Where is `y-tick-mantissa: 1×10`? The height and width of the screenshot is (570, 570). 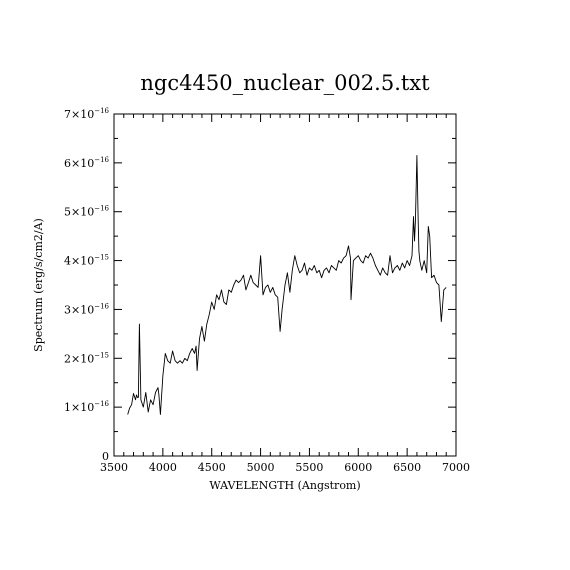
y-tick-mantissa: 1×10 is located at coordinates (79, 407).